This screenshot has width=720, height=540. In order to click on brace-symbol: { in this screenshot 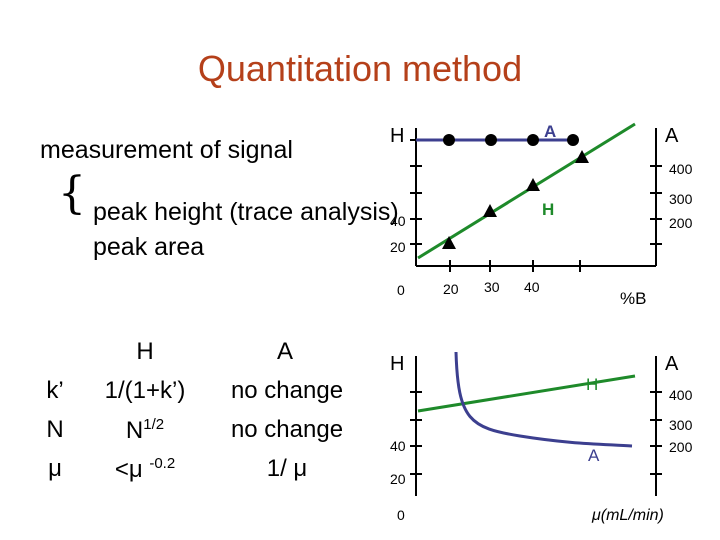, I will do `click(72, 193)`.